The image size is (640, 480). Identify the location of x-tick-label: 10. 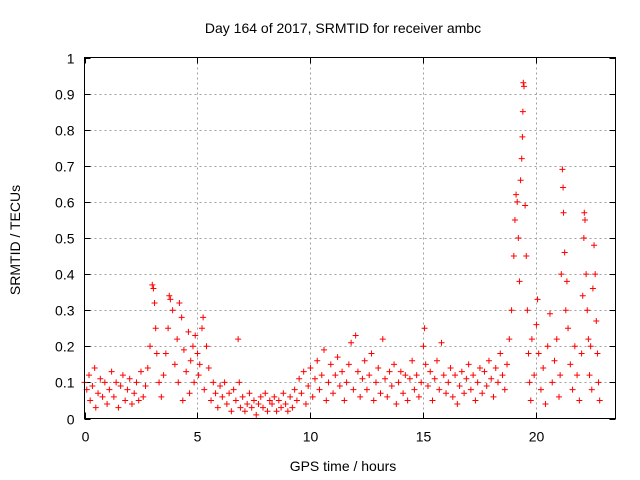
(311, 437).